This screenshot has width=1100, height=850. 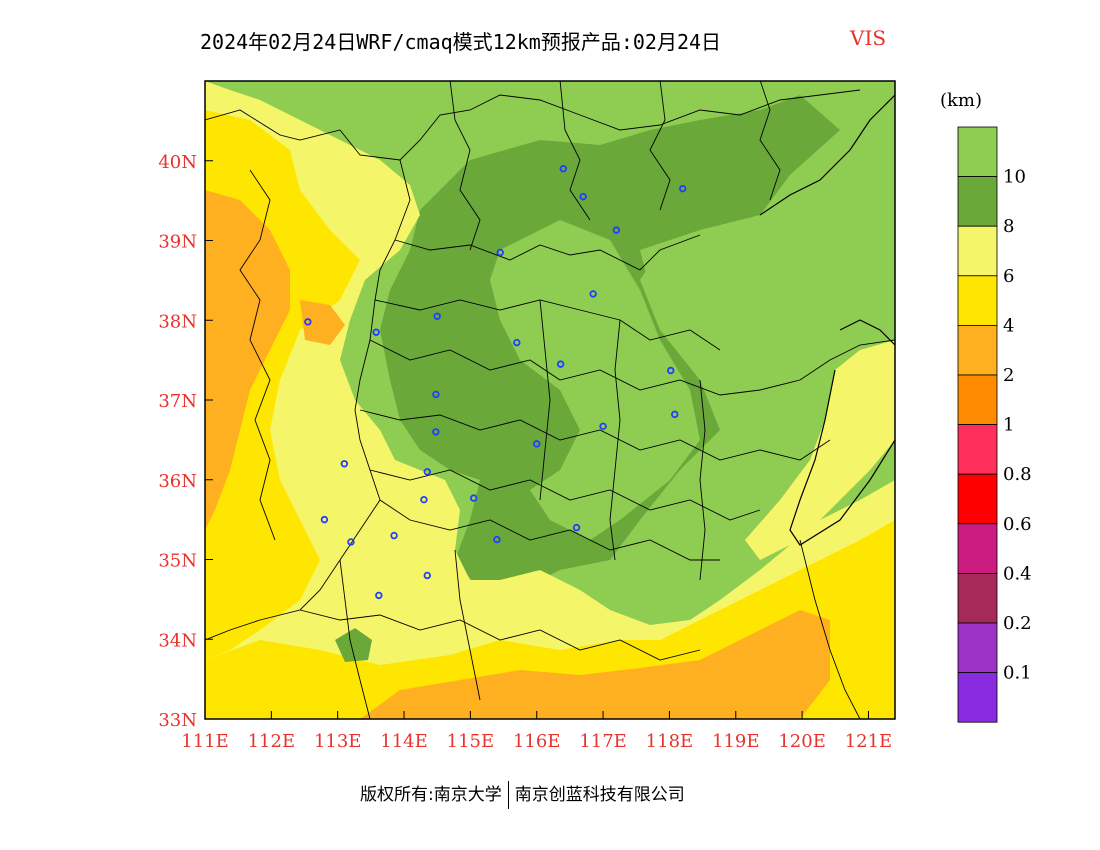 What do you see at coordinates (272, 741) in the screenshot?
I see `lon-tick-label: 112E` at bounding box center [272, 741].